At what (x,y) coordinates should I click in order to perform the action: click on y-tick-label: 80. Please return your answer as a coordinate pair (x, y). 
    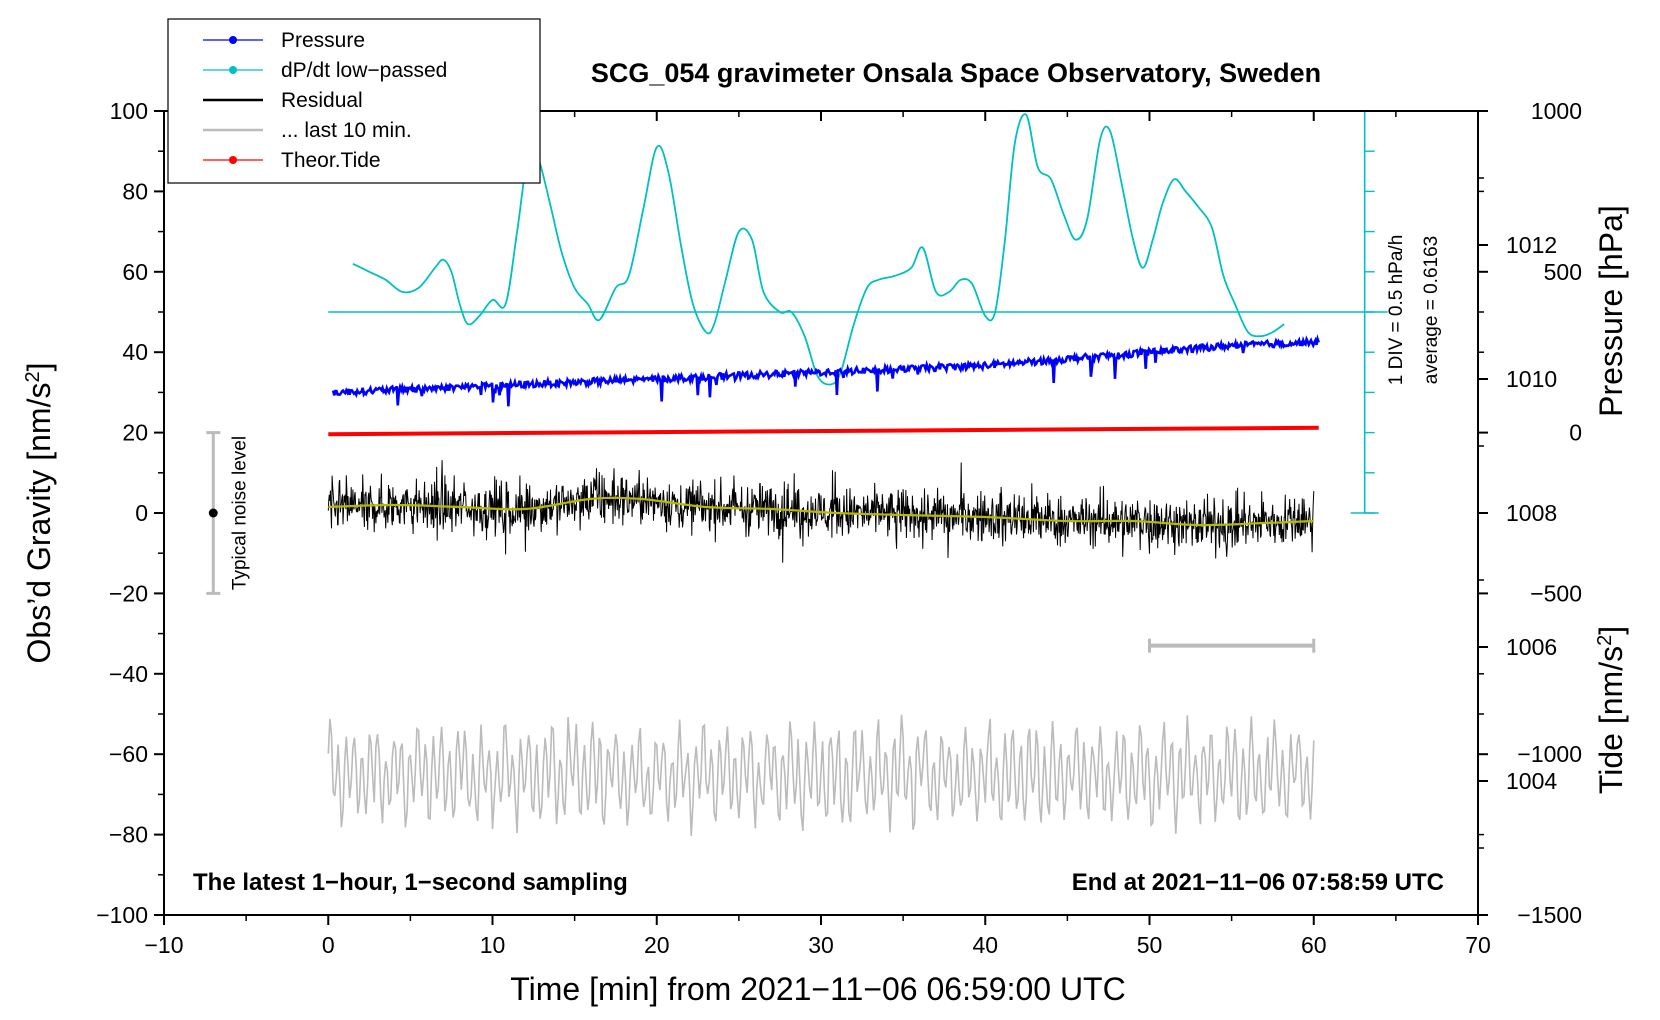
    Looking at the image, I should click on (135, 191).